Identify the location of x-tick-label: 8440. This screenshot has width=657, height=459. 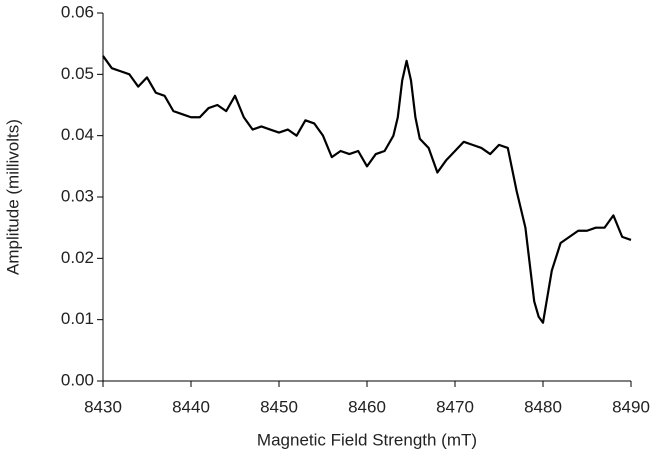
(191, 406).